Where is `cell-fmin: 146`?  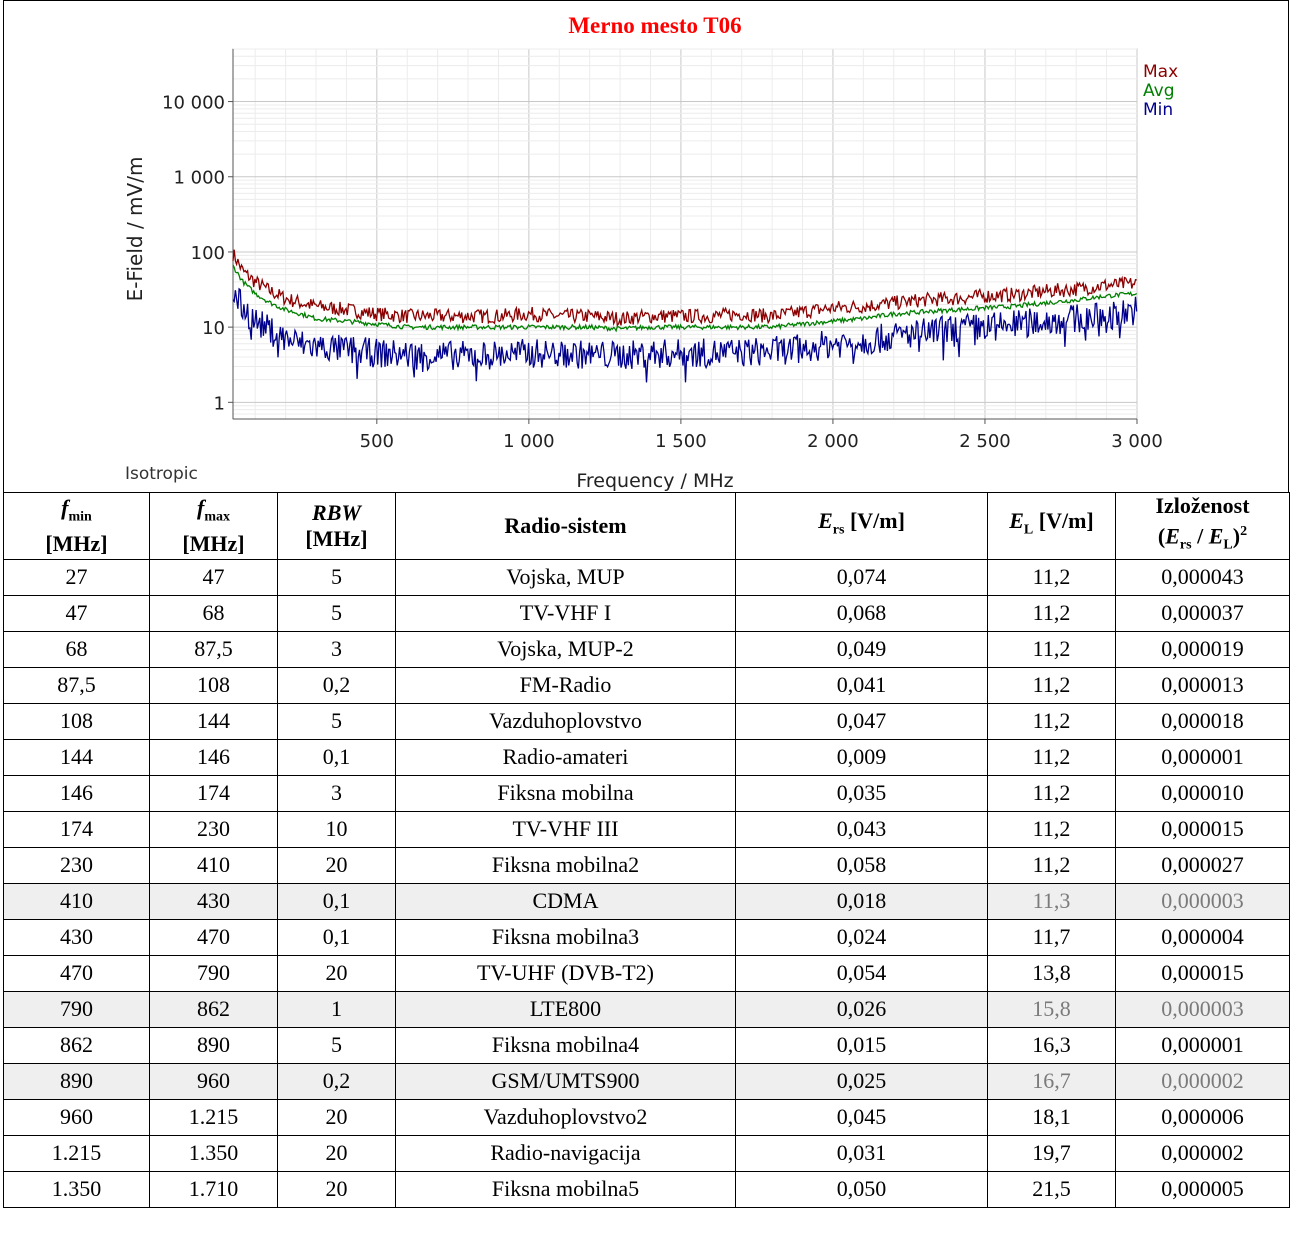 cell-fmin: 146 is located at coordinates (76, 793).